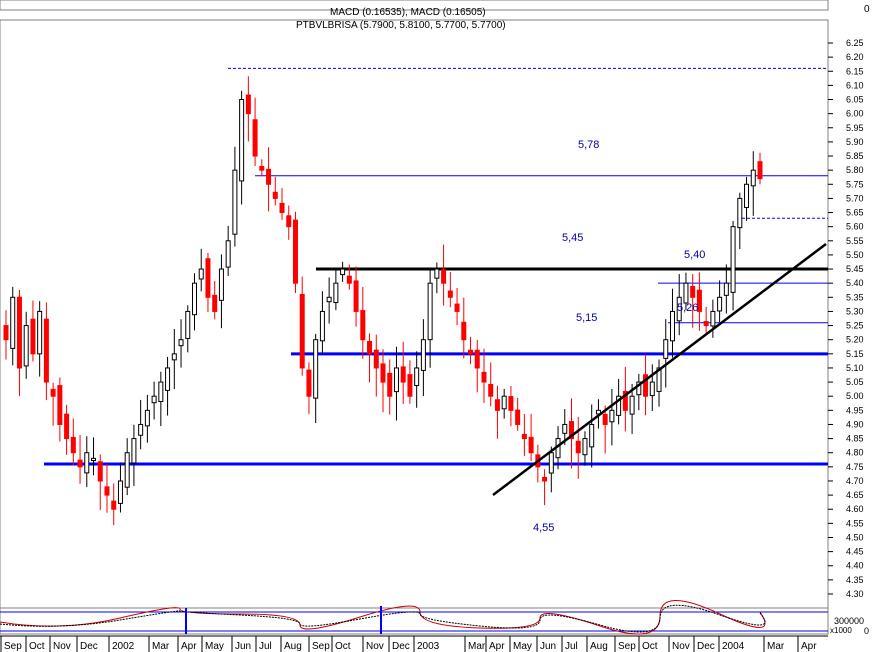 The width and height of the screenshot is (874, 652). What do you see at coordinates (855, 227) in the screenshot?
I see `y-tick-label: 5.60` at bounding box center [855, 227].